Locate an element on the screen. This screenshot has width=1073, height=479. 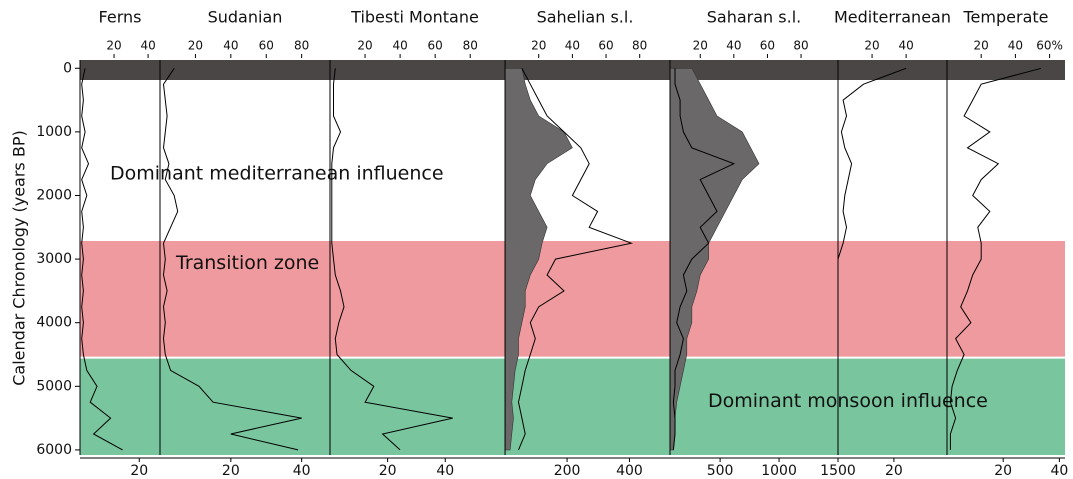
zone-label: Transition zone is located at coordinates (247, 263).